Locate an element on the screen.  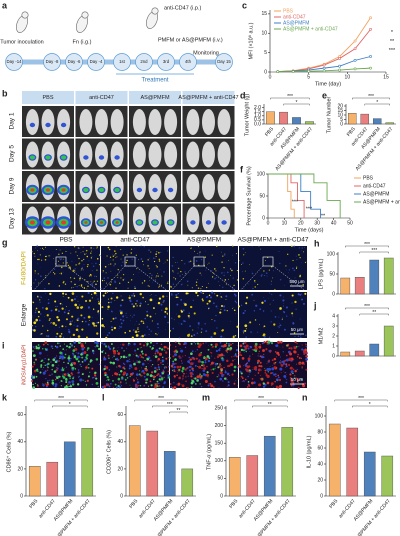
column-header: AS@PMFM is located at coordinates (155, 98).